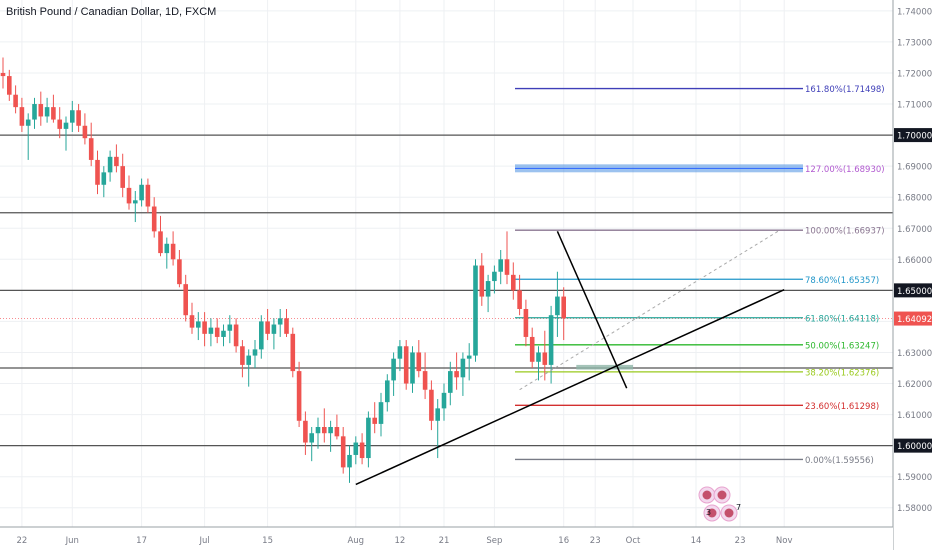 This screenshot has width=932, height=550. What do you see at coordinates (914, 385) in the screenshot?
I see `price-tick: 1.62000` at bounding box center [914, 385].